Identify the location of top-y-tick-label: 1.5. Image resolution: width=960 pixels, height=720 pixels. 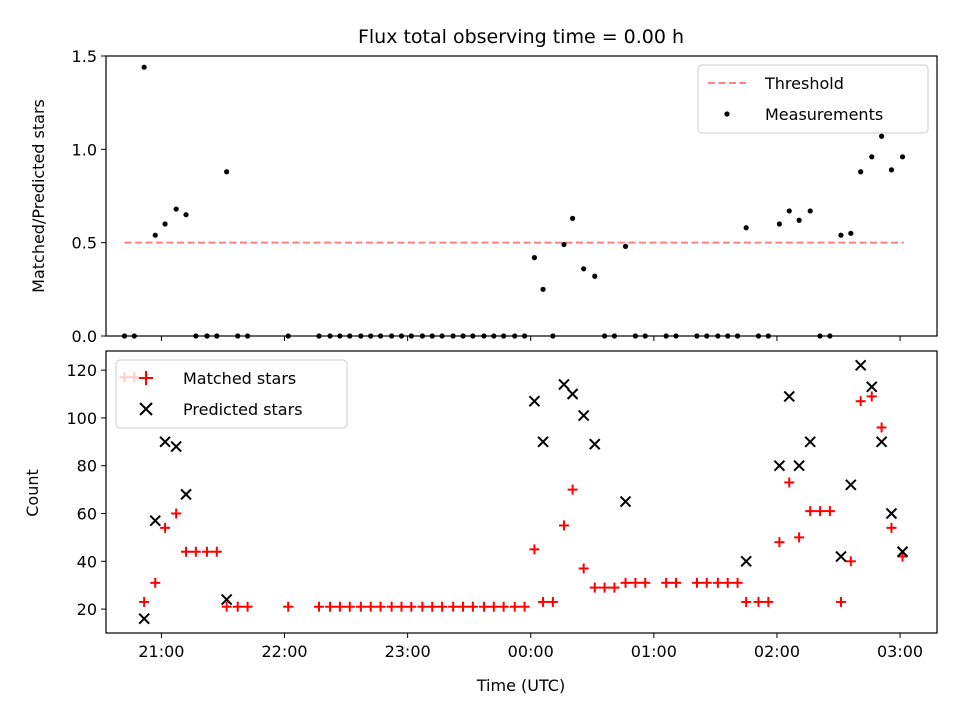
(84, 56).